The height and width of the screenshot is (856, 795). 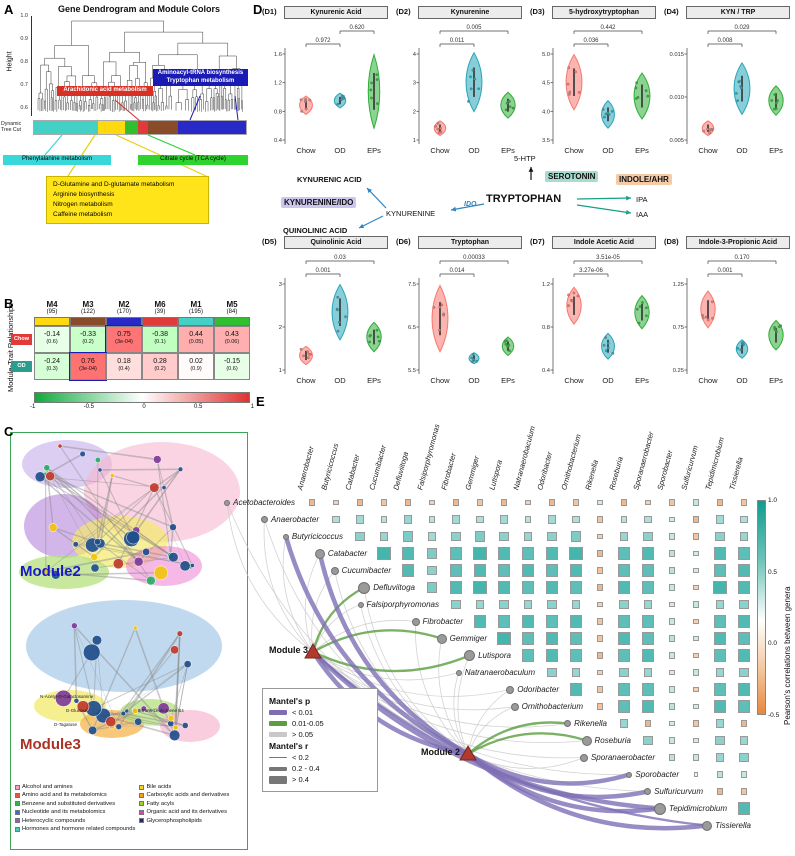 I want to click on pathway-tryptophan: TRYPTOPHAN, so click(x=524, y=199).